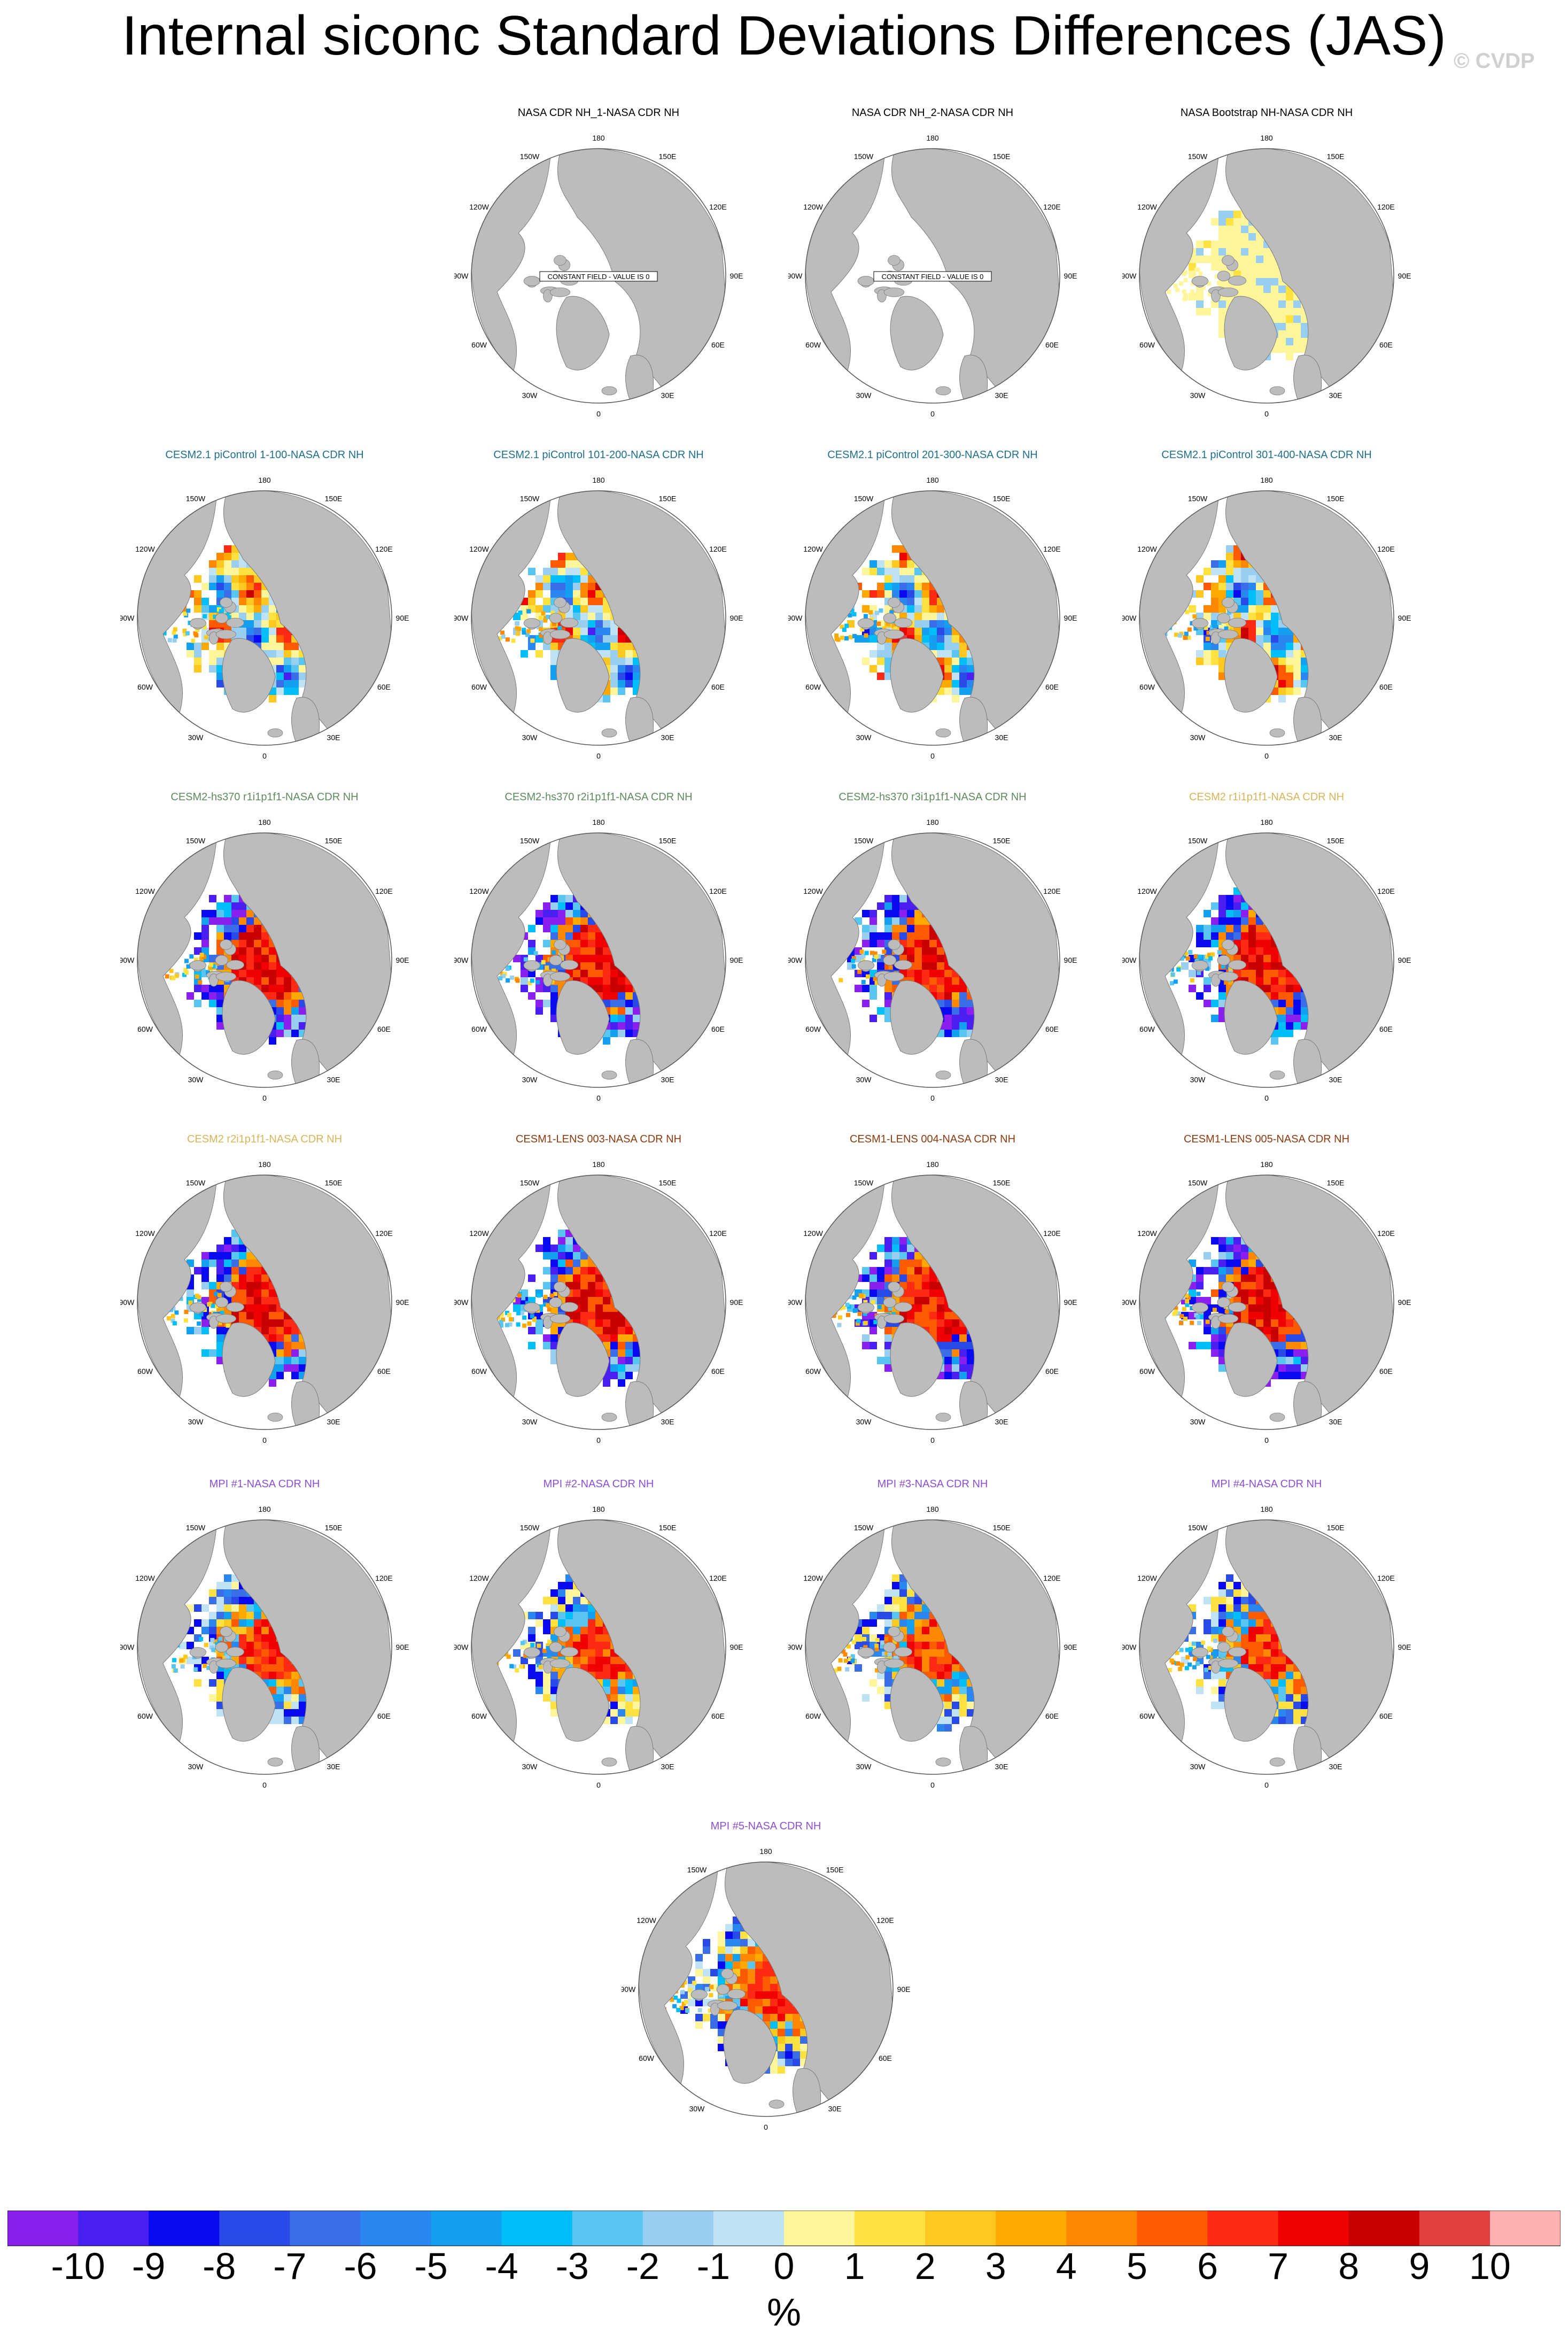 The image size is (1568, 2349). What do you see at coordinates (785, 2265) in the screenshot?
I see `colorbar-tick-label: 0` at bounding box center [785, 2265].